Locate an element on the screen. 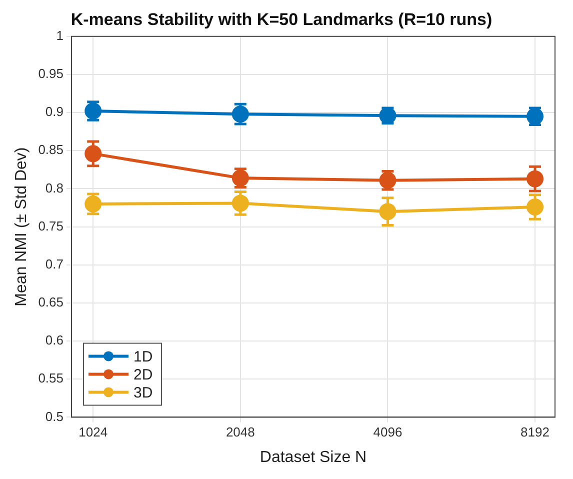 The image size is (573, 479). x-tick-label: 8192 is located at coordinates (535, 432).